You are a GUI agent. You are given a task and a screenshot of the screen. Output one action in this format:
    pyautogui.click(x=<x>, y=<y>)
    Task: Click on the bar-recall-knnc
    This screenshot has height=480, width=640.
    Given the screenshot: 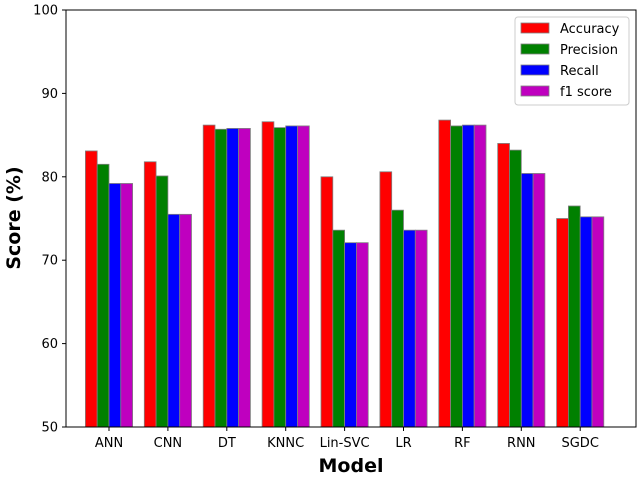 What is the action you would take?
    pyautogui.click(x=291, y=276)
    